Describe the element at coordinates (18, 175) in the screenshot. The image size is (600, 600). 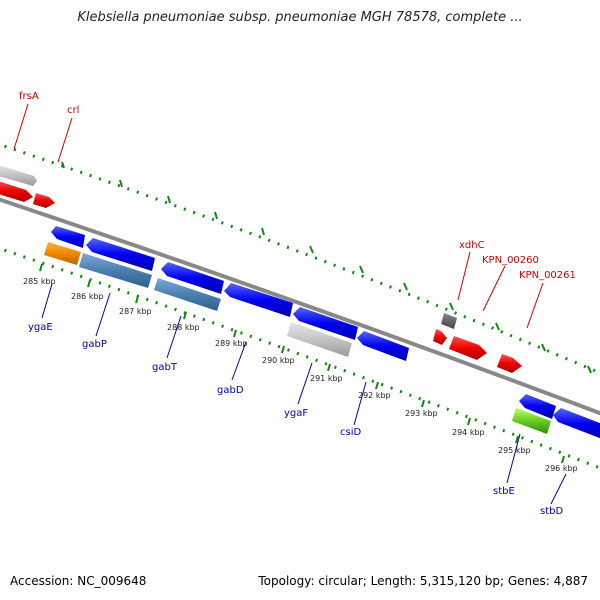
I see `gene-frsA` at that location.